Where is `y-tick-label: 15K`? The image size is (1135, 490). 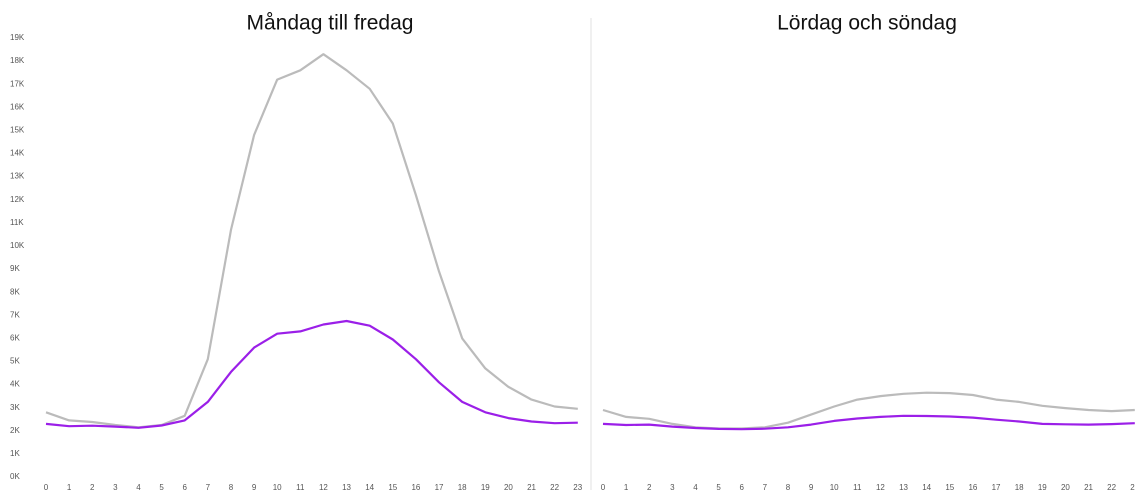
y-tick-label: 15K is located at coordinates (17, 130).